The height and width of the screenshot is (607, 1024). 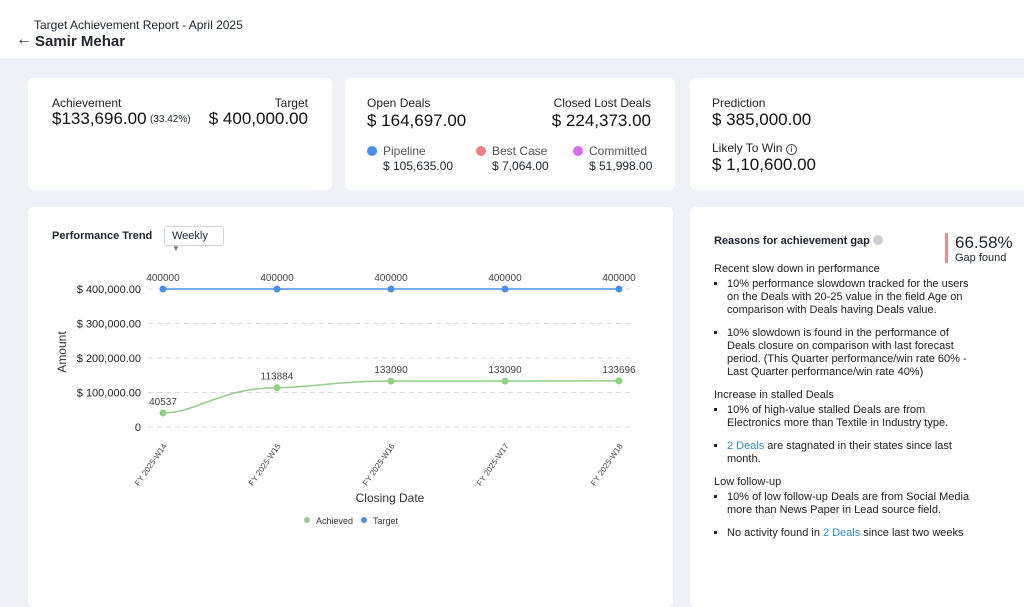 I want to click on breakdown-value: $ 105,635.00, so click(x=418, y=166).